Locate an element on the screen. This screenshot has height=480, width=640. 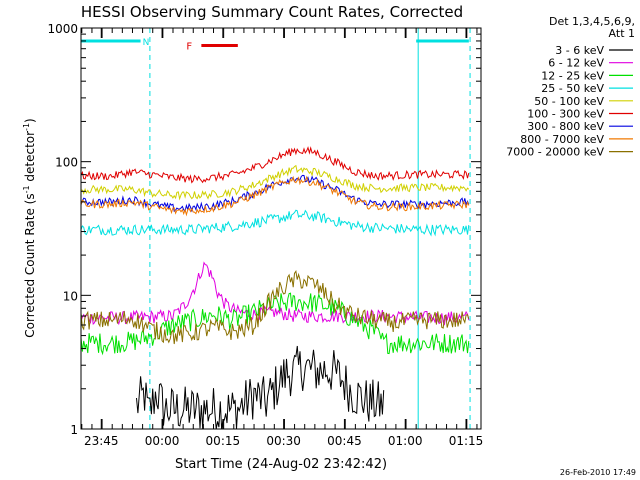
x-tick-label-00:45: 00:45 is located at coordinates (344, 441).